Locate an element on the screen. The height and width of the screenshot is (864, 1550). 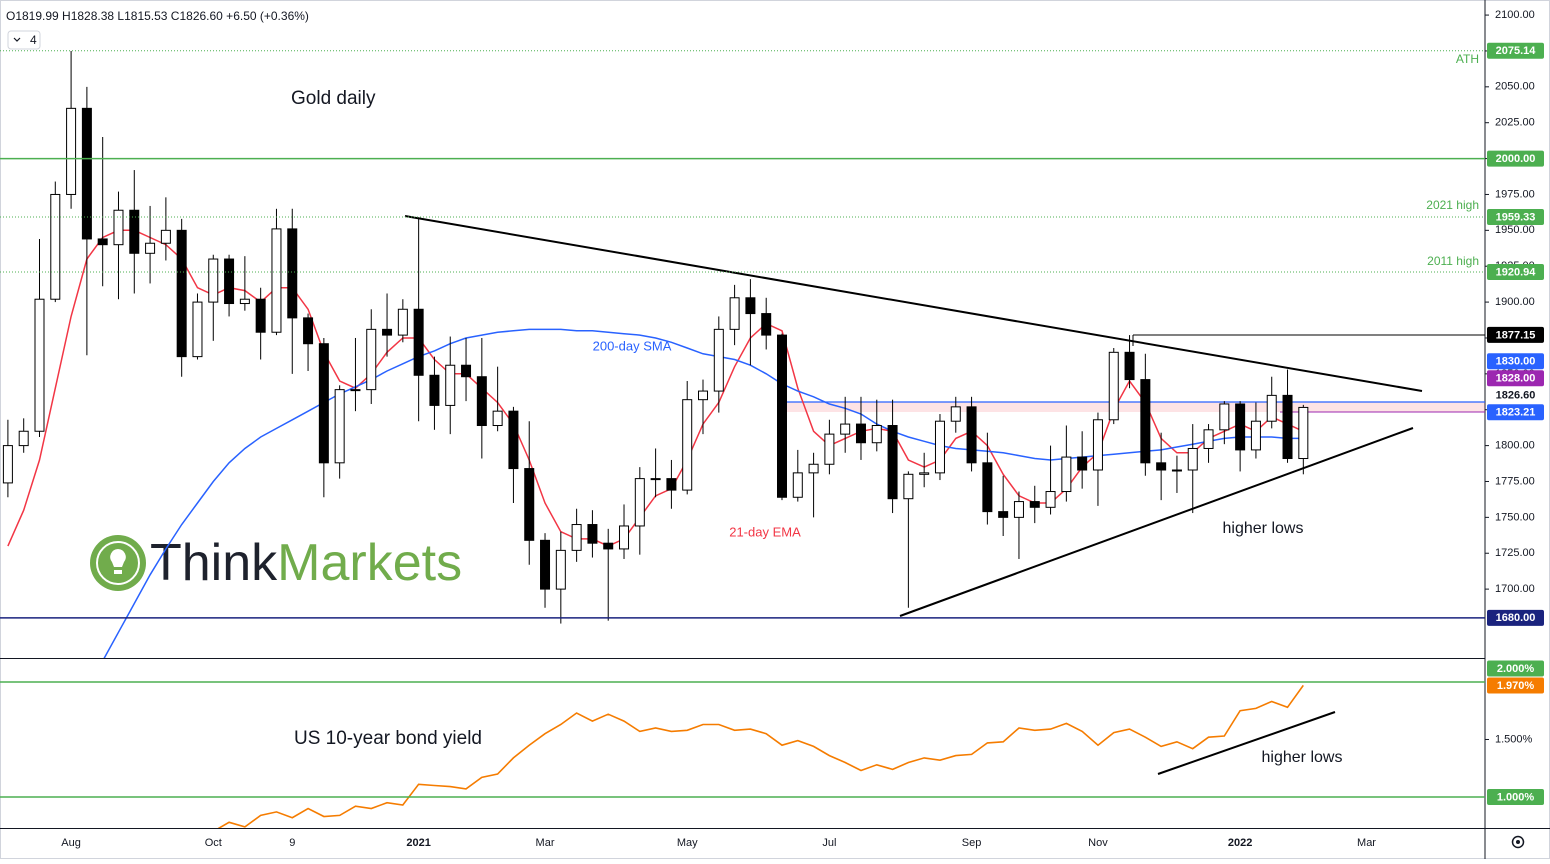
x-tick-label: Sep is located at coordinates (972, 843).